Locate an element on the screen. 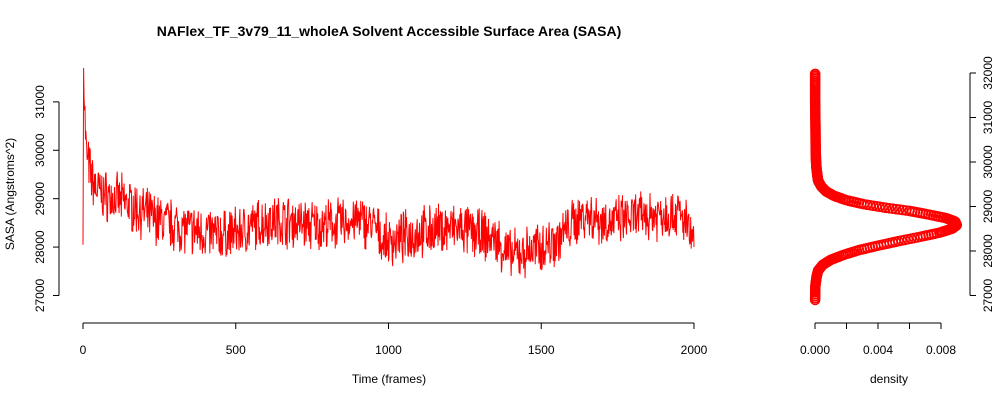  density-y-tick-label: 31000 is located at coordinates (988, 117).